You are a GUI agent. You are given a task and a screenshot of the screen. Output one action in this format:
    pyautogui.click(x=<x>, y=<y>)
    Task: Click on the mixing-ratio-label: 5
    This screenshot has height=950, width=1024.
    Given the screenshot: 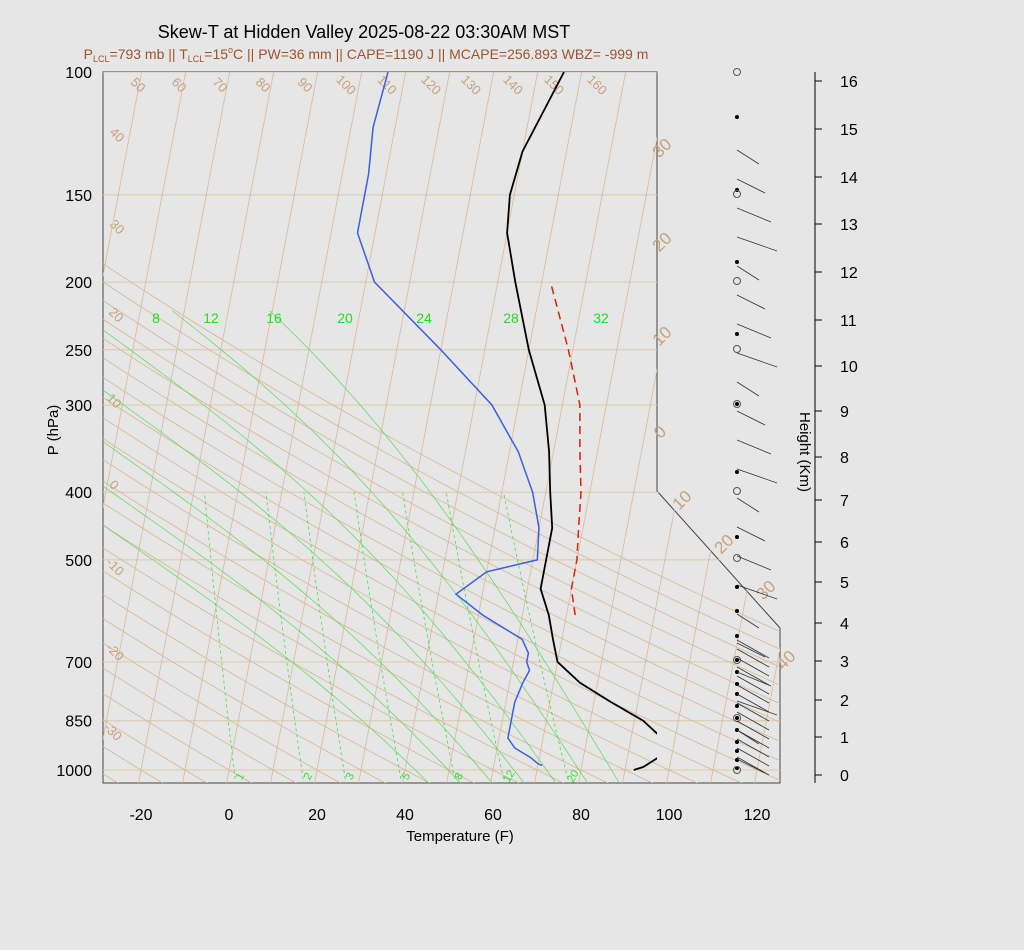 What is the action you would take?
    pyautogui.click(x=406, y=776)
    